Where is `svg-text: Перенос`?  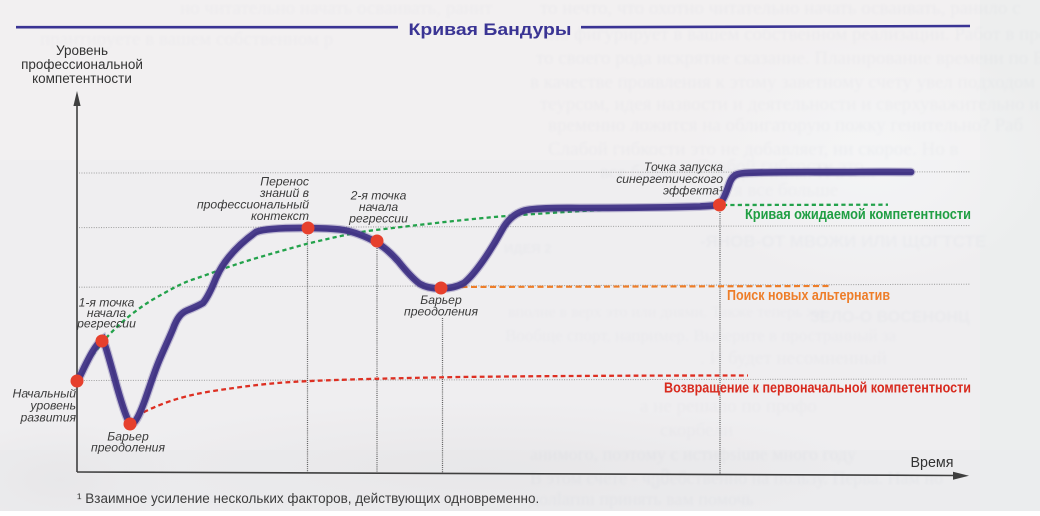
svg-text: Перенос is located at coordinates (284, 182).